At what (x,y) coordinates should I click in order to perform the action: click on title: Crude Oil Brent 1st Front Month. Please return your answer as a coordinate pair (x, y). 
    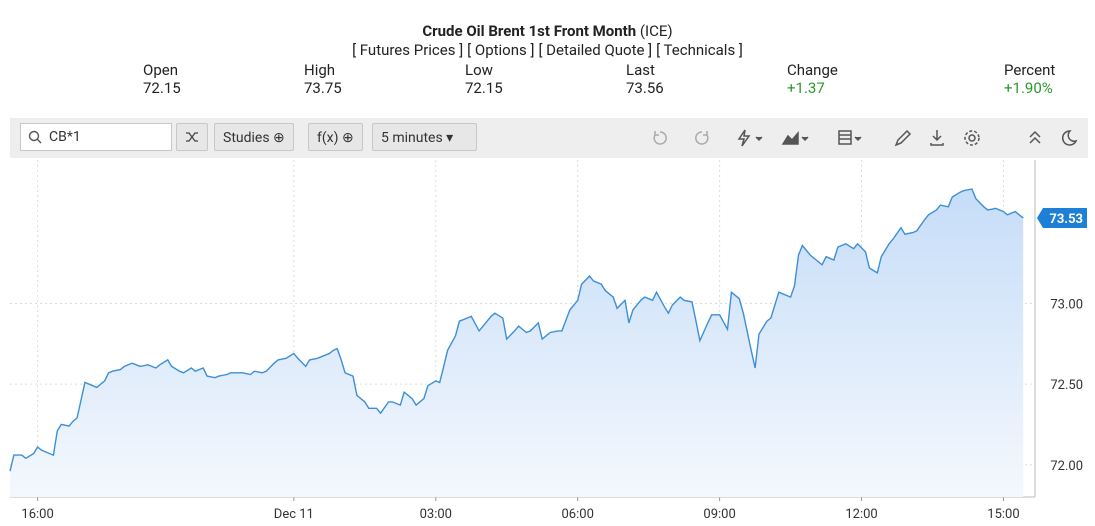
    Looking at the image, I should click on (529, 31).